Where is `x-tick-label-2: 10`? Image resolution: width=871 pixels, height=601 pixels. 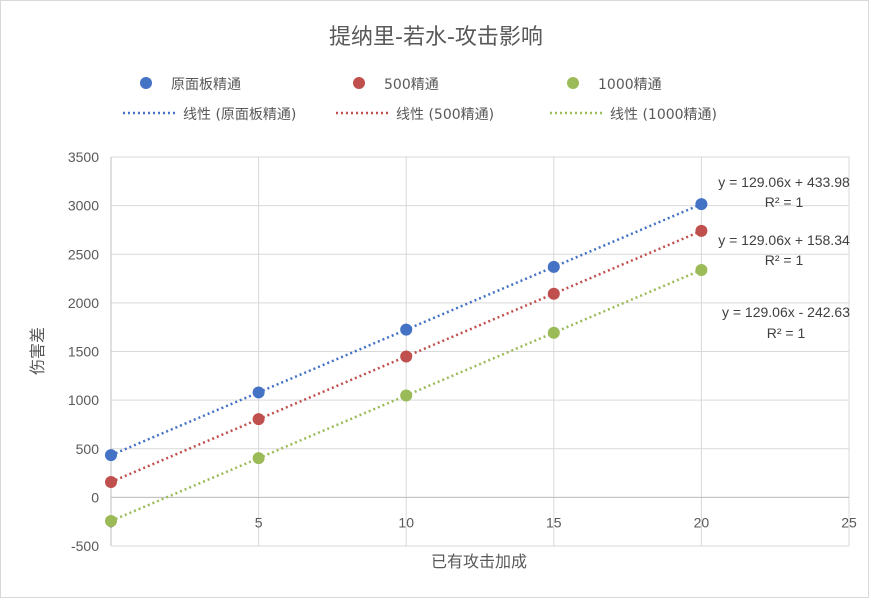
x-tick-label-2: 10 is located at coordinates (406, 522).